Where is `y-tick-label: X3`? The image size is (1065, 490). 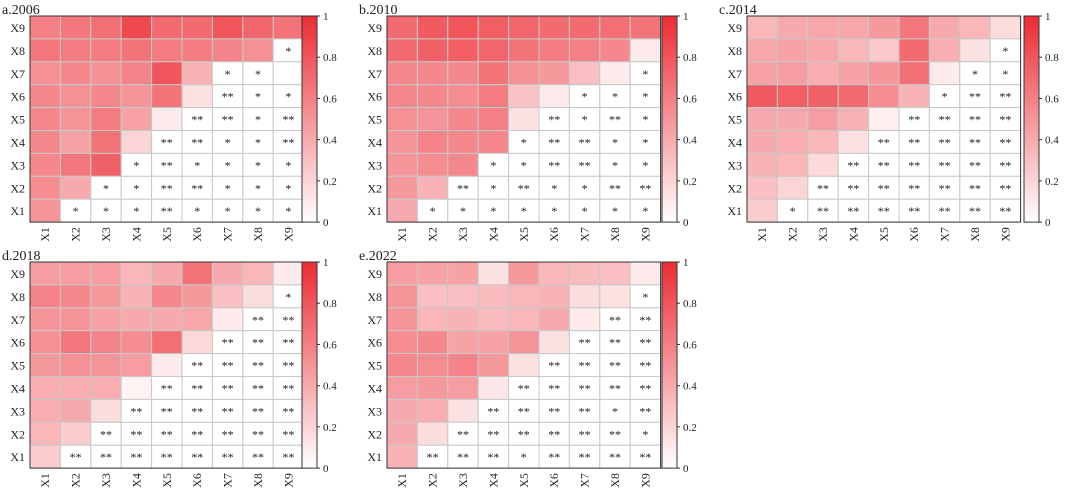 y-tick-label: X3 is located at coordinates (17, 165).